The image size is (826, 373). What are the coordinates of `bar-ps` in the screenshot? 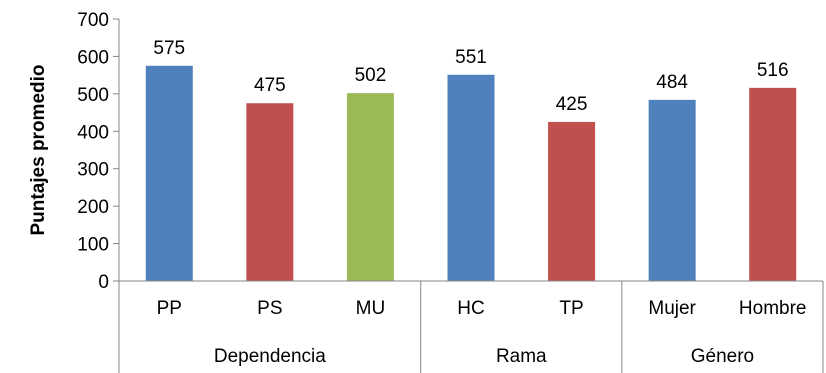 It's located at (270, 192).